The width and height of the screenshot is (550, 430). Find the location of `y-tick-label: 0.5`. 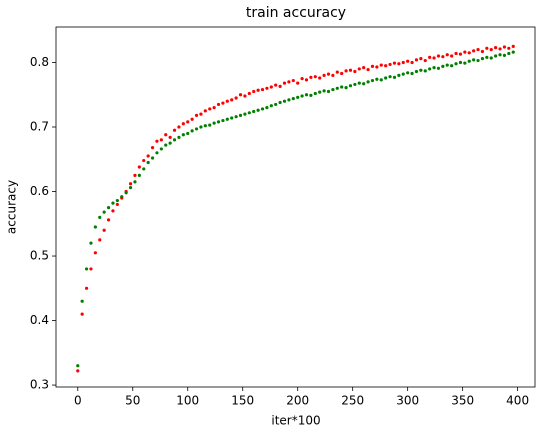

y-tick-label: 0.5 is located at coordinates (39, 256).